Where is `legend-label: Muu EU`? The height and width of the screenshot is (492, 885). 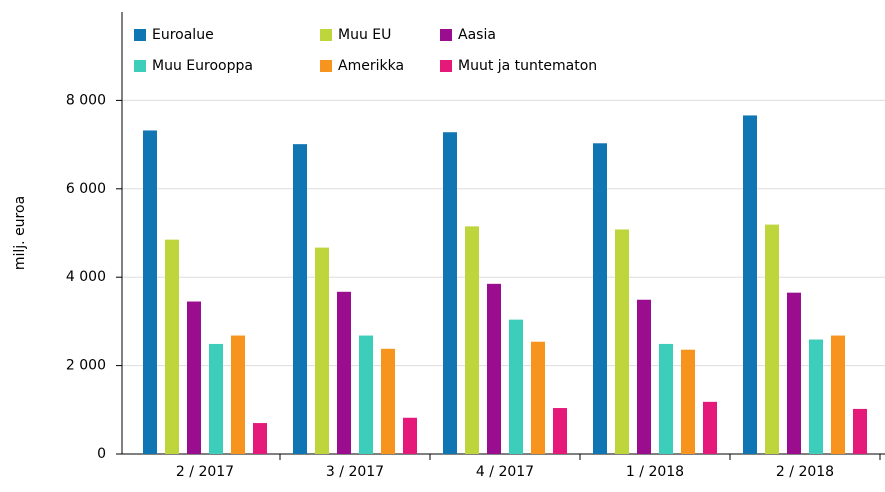
legend-label: Muu EU is located at coordinates (364, 35).